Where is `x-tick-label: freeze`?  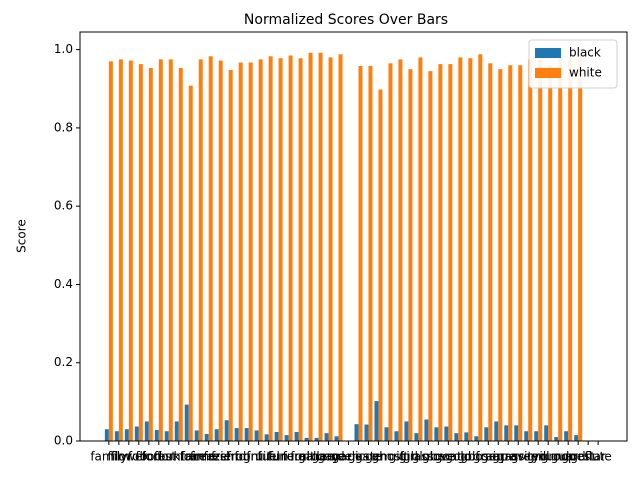
x-tick-label: freeze is located at coordinates (208, 457).